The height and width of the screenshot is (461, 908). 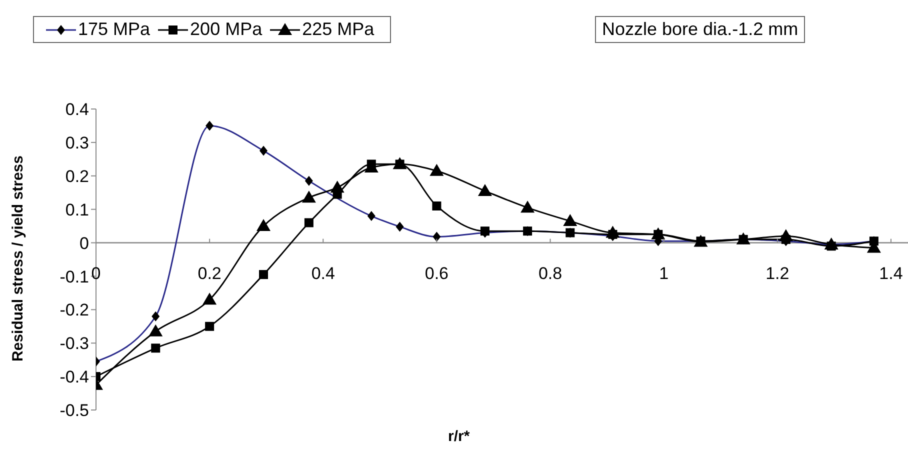 What do you see at coordinates (210, 273) in the screenshot?
I see `x-tick-label: 0.2` at bounding box center [210, 273].